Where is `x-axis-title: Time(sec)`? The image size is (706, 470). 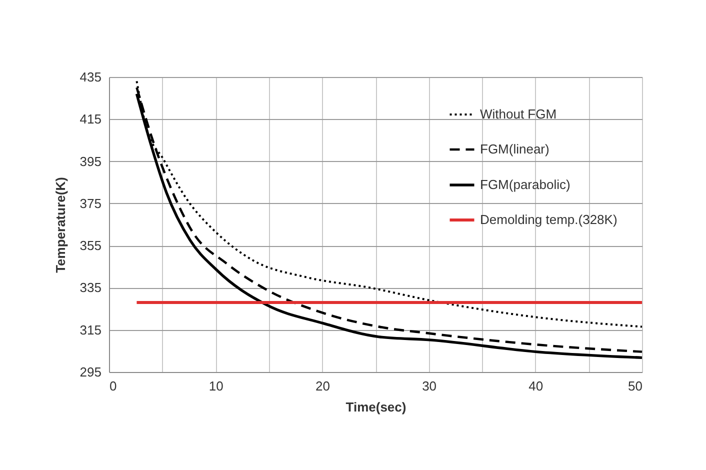 x-axis-title: Time(sec) is located at coordinates (376, 407).